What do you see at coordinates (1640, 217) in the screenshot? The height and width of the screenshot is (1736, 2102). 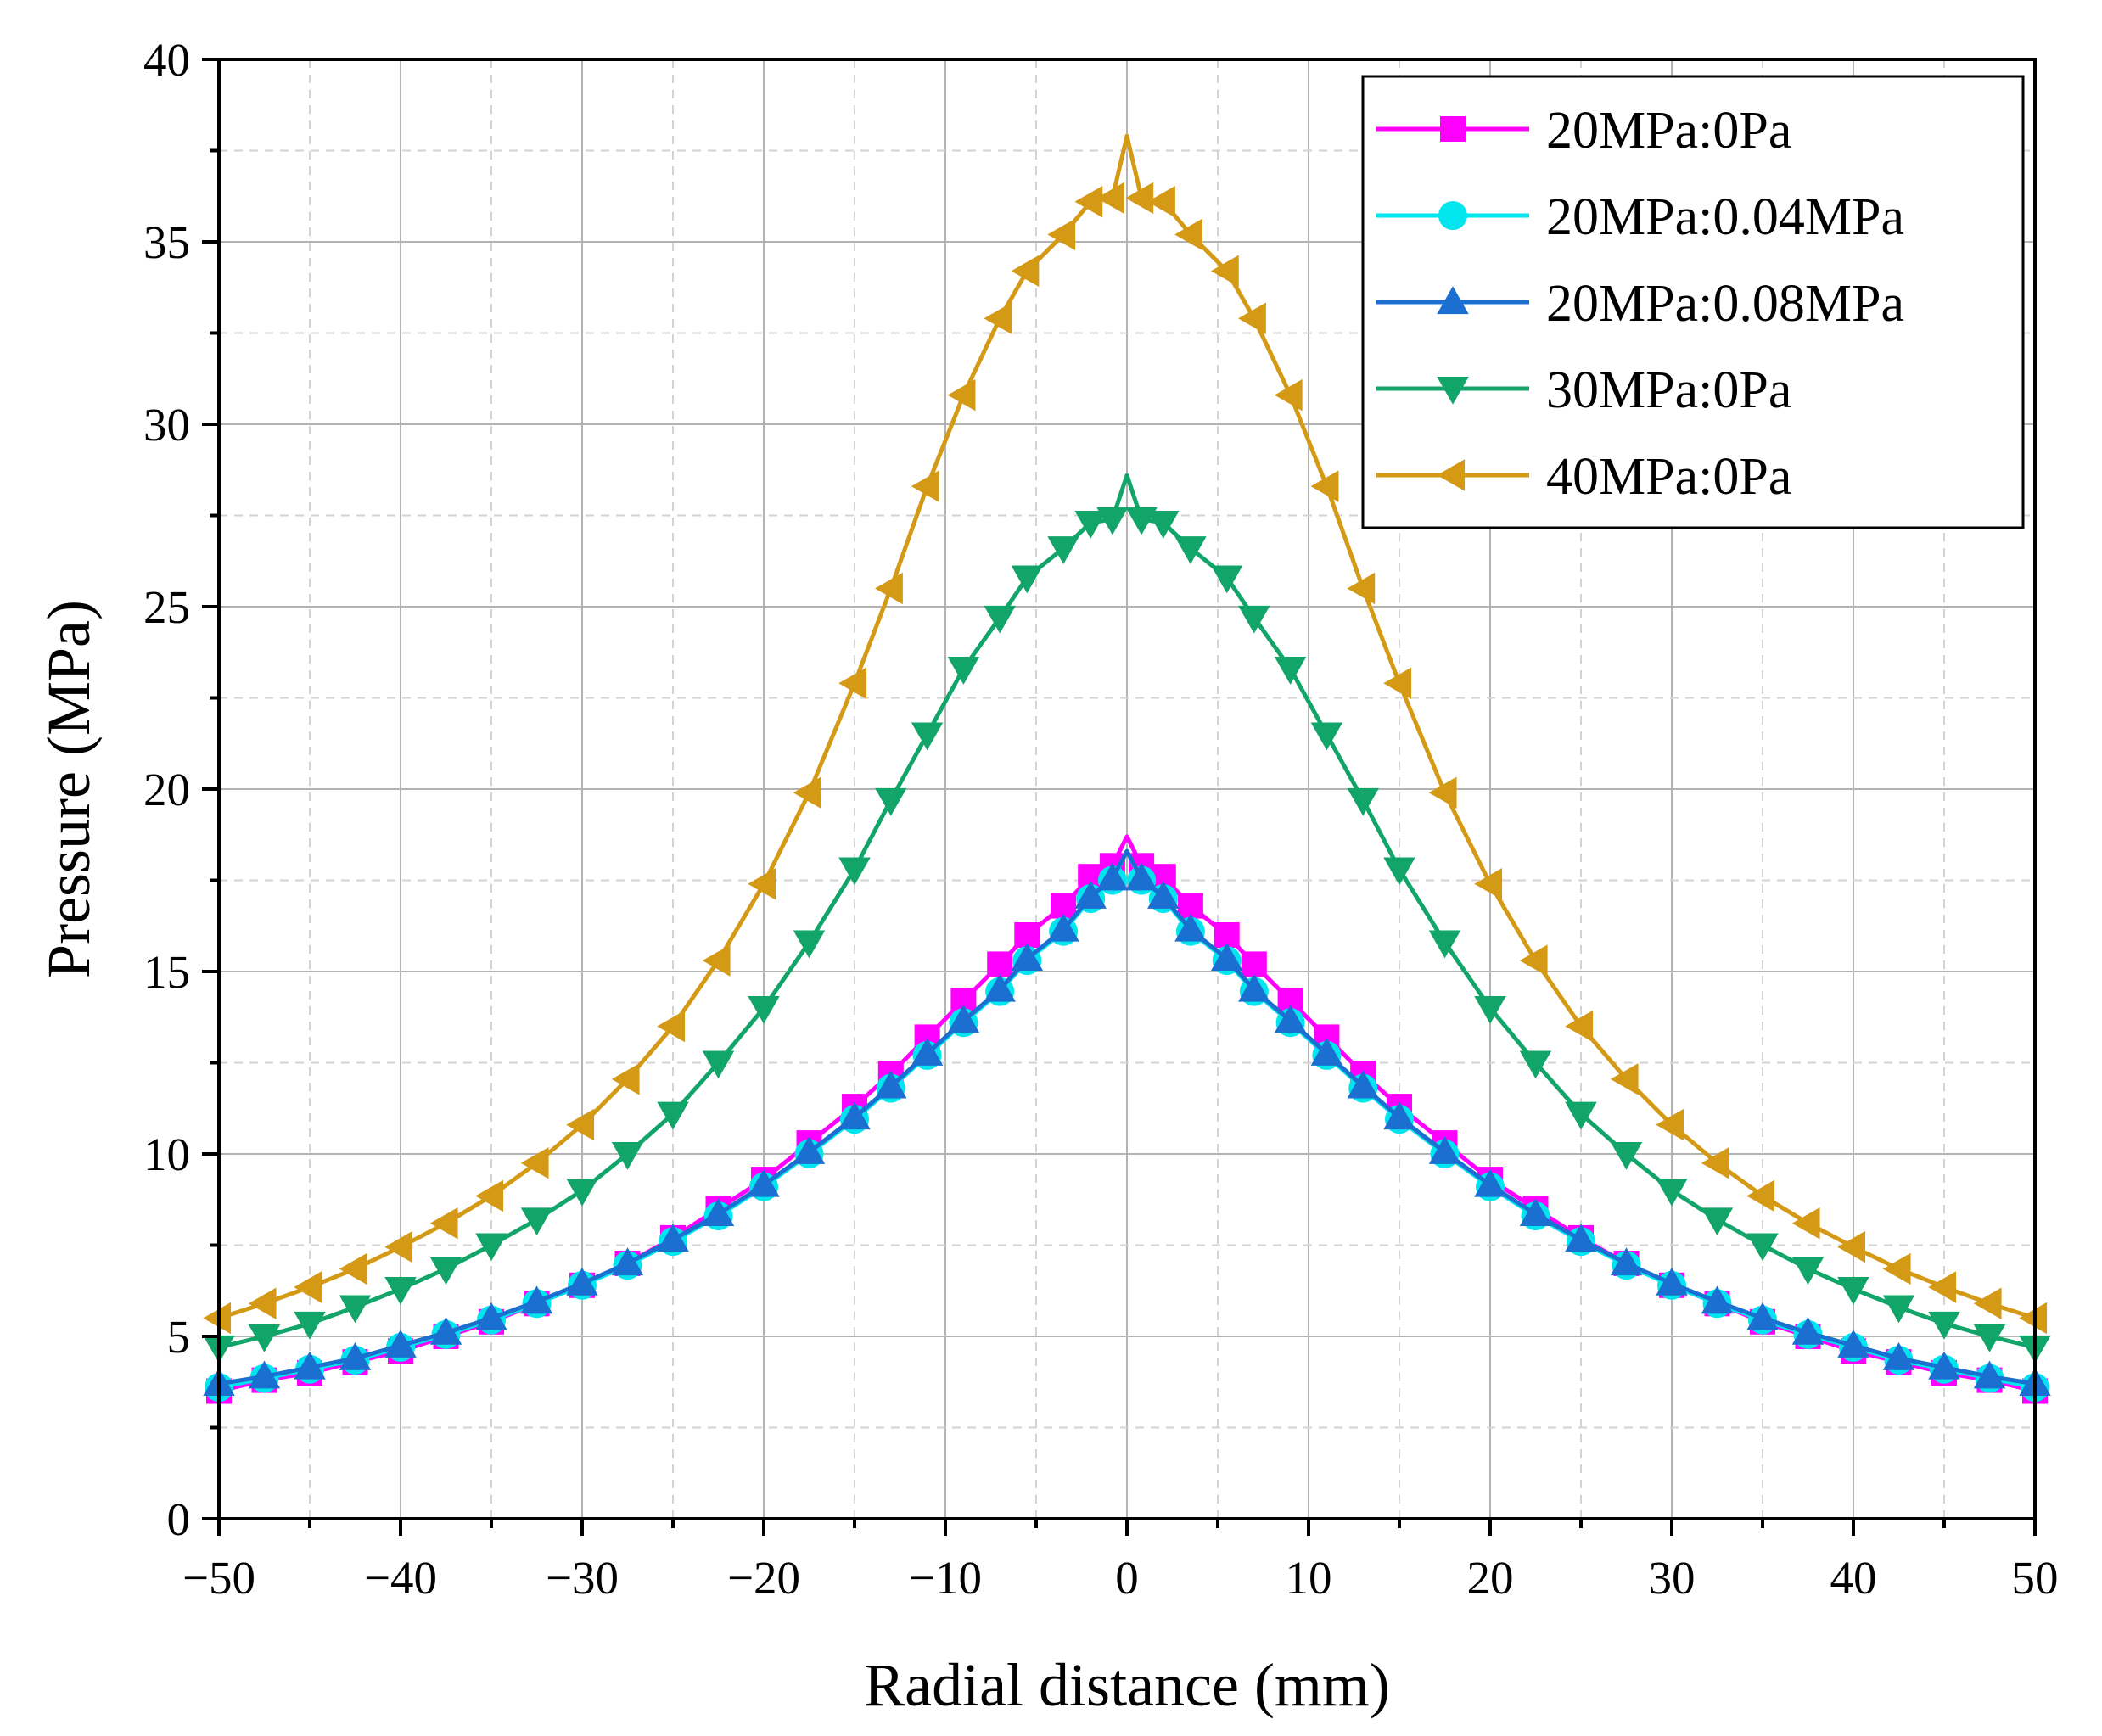 I see `legend-item: 20MPa:0.04MPa` at bounding box center [1640, 217].